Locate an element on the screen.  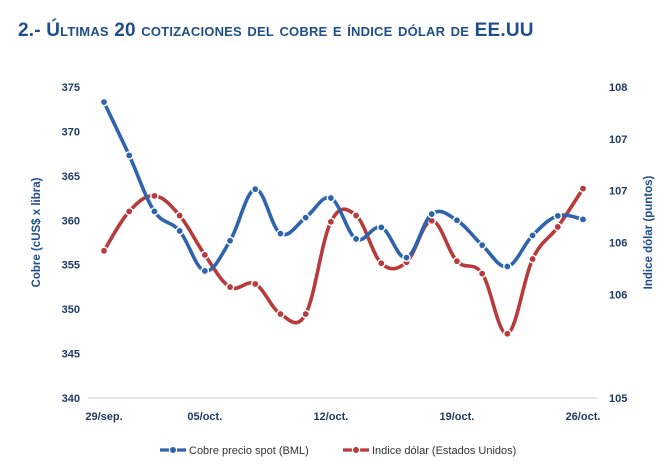
legend-label: Cobre precio spot (BML) is located at coordinates (249, 451).